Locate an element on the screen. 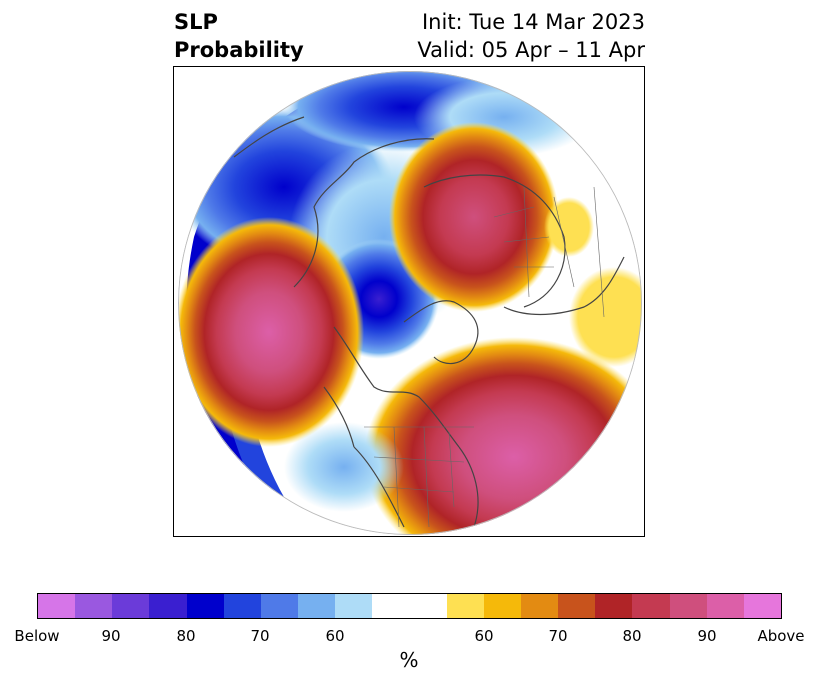  tick-below-80: 80 is located at coordinates (186, 636).